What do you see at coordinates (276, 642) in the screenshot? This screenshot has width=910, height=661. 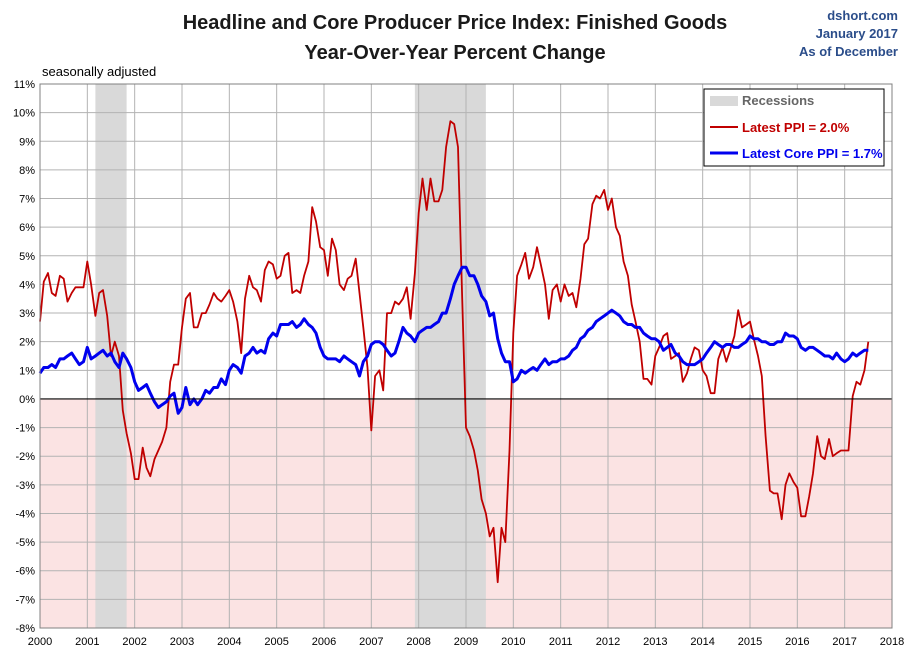 I see `x-tick-label: 2005` at bounding box center [276, 642].